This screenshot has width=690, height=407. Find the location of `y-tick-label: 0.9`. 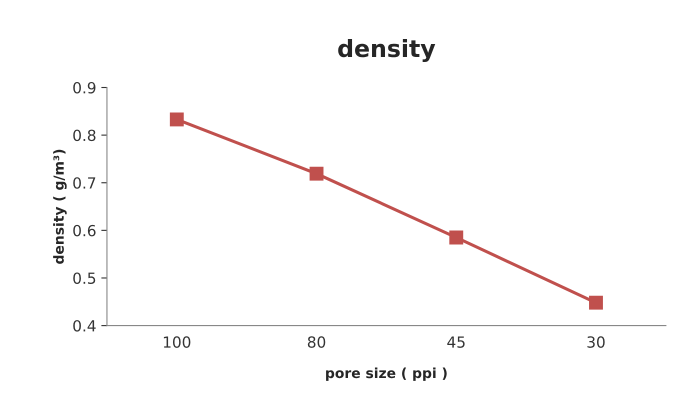

y-tick-label: 0.9 is located at coordinates (84, 88).